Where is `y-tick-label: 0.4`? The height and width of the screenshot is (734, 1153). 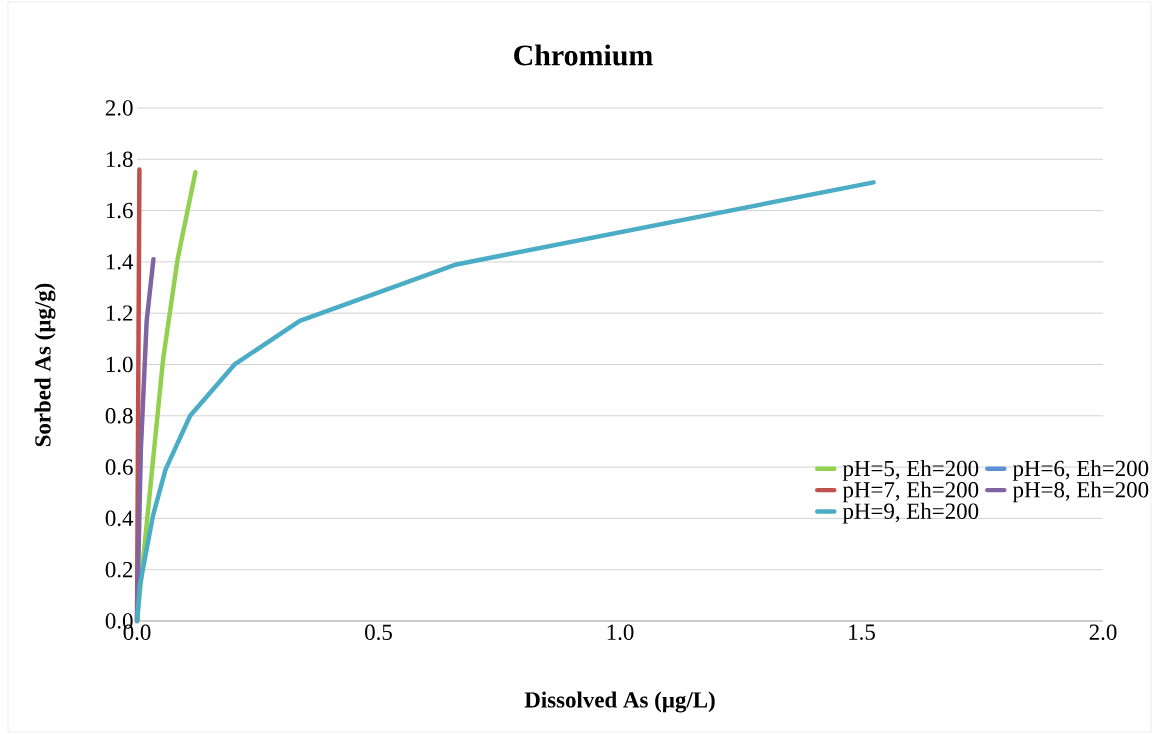
y-tick-label: 0.4 is located at coordinates (119, 518).